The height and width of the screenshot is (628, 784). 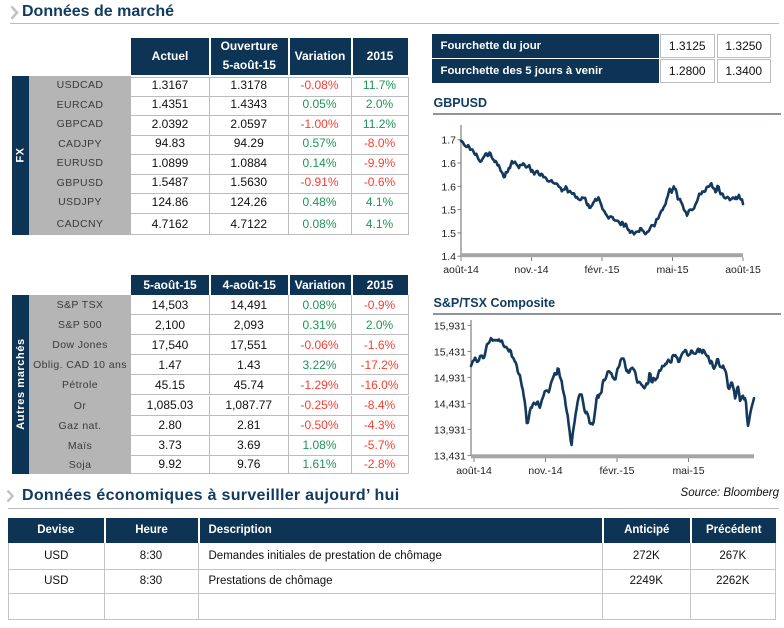 I want to click on svg-text: 1.7, so click(x=448, y=141).